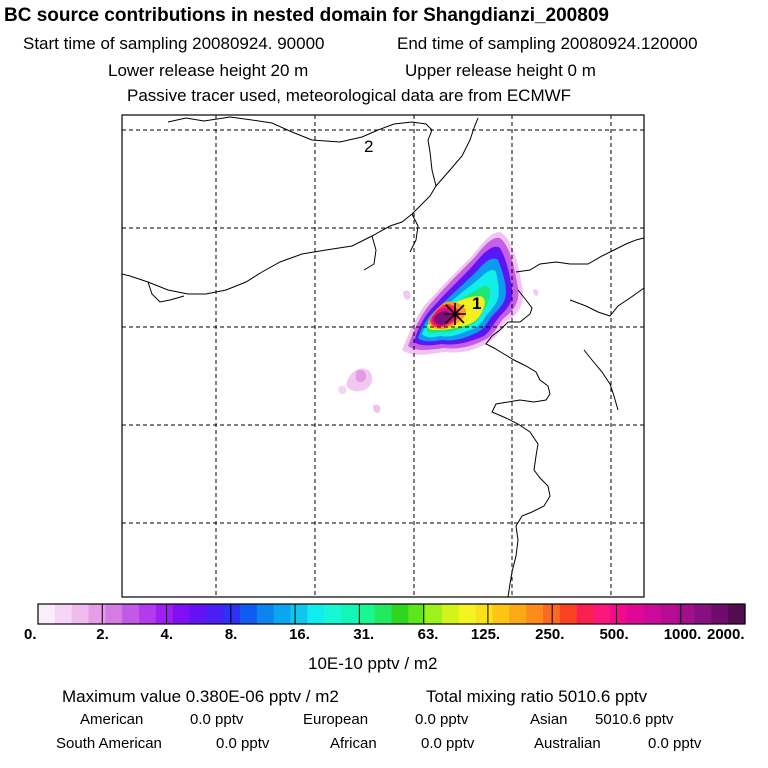  What do you see at coordinates (368, 146) in the screenshot?
I see `marker-label-2: 2` at bounding box center [368, 146].